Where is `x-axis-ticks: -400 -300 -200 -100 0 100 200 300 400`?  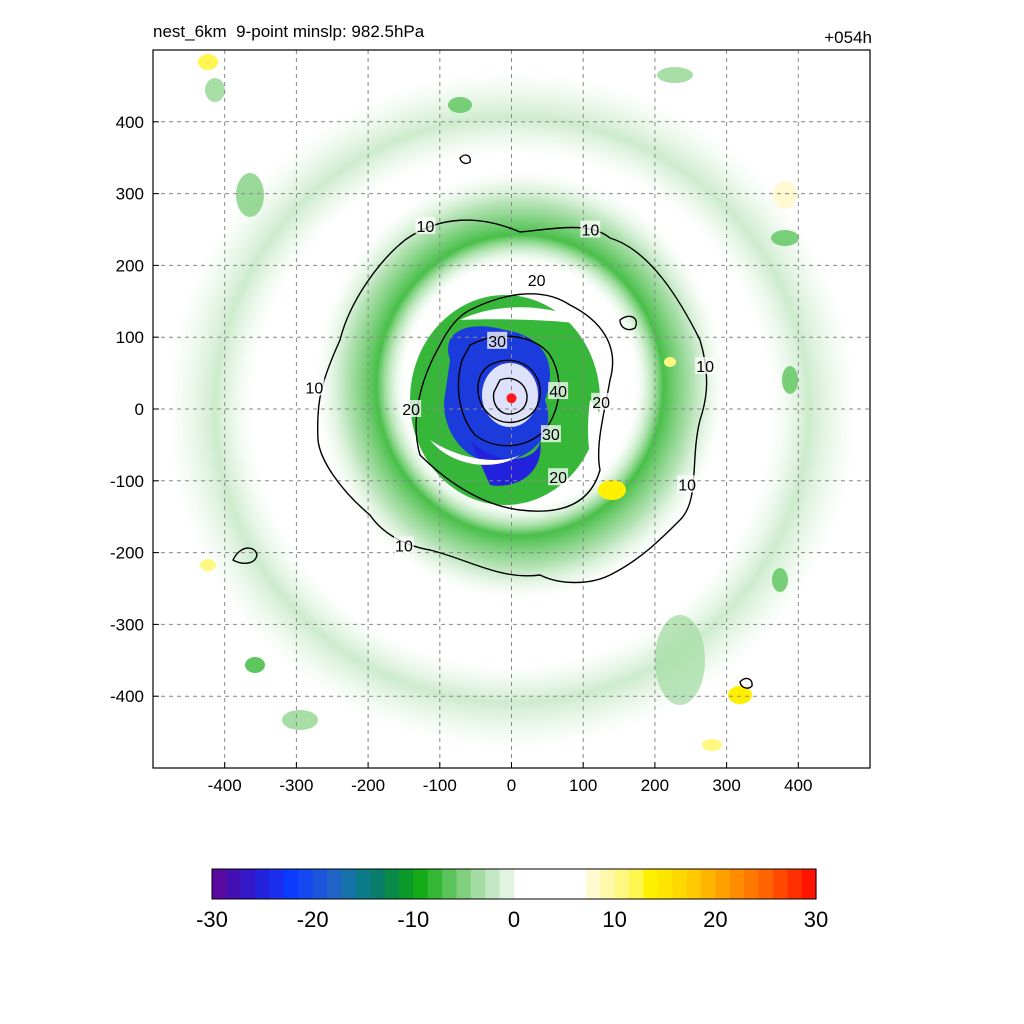
x-axis-ticks: -400 -300 -200 -100 0 100 200 300 400 is located at coordinates (510, 778).